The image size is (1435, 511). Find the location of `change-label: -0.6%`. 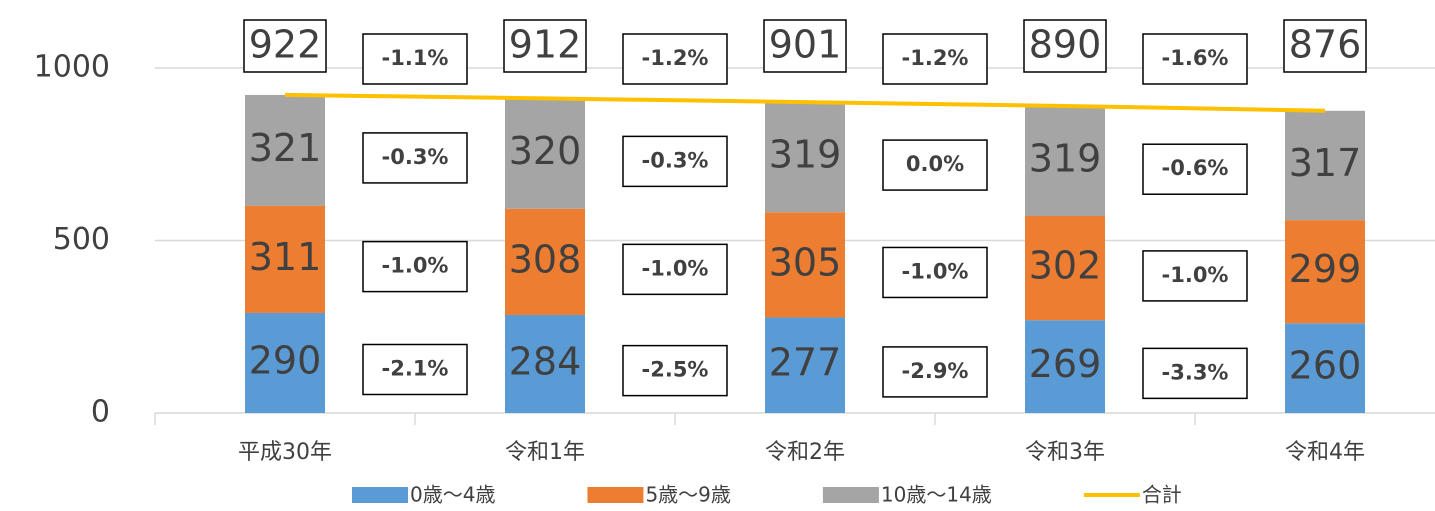

change-label: -0.6% is located at coordinates (1195, 168).